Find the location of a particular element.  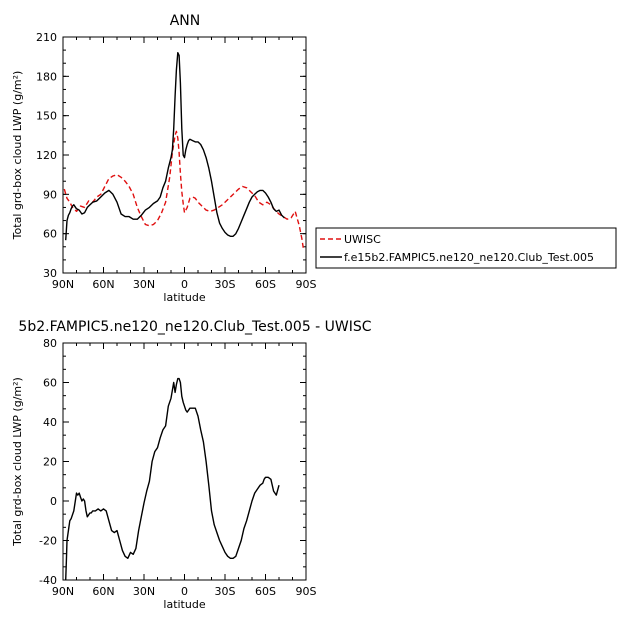

chart-title: ANN is located at coordinates (185, 21).